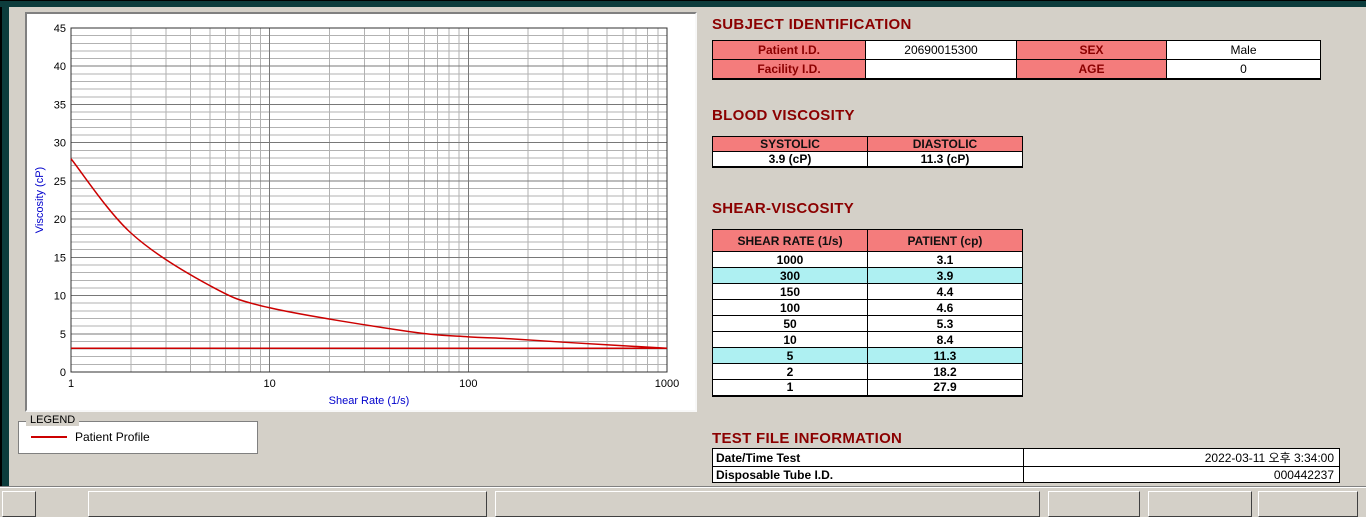 Image resolution: width=1366 pixels, height=517 pixels. I want to click on svg-text: 1000, so click(667, 384).